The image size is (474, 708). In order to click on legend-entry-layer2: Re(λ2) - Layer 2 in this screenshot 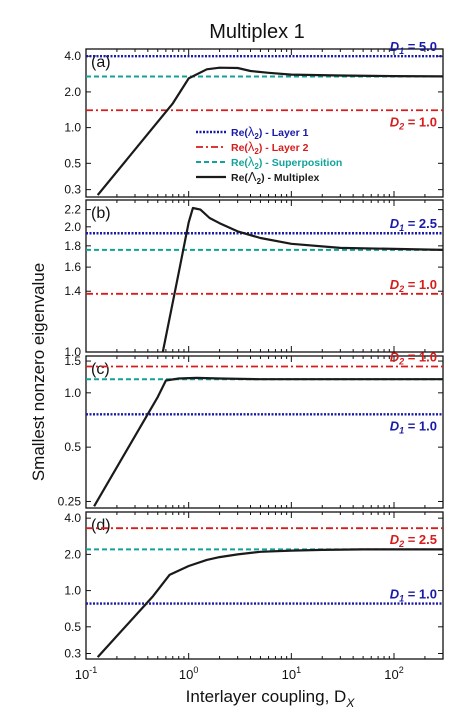, I will do `click(270, 147)`.